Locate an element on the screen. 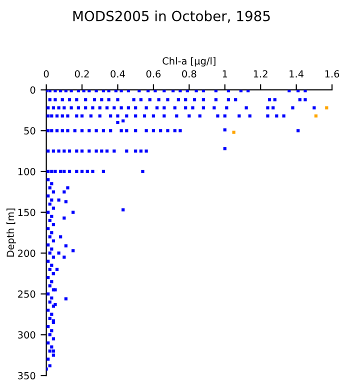 Image resolution: width=343 pixels, height=384 pixels. x-tick-label: 1.6 is located at coordinates (332, 74).